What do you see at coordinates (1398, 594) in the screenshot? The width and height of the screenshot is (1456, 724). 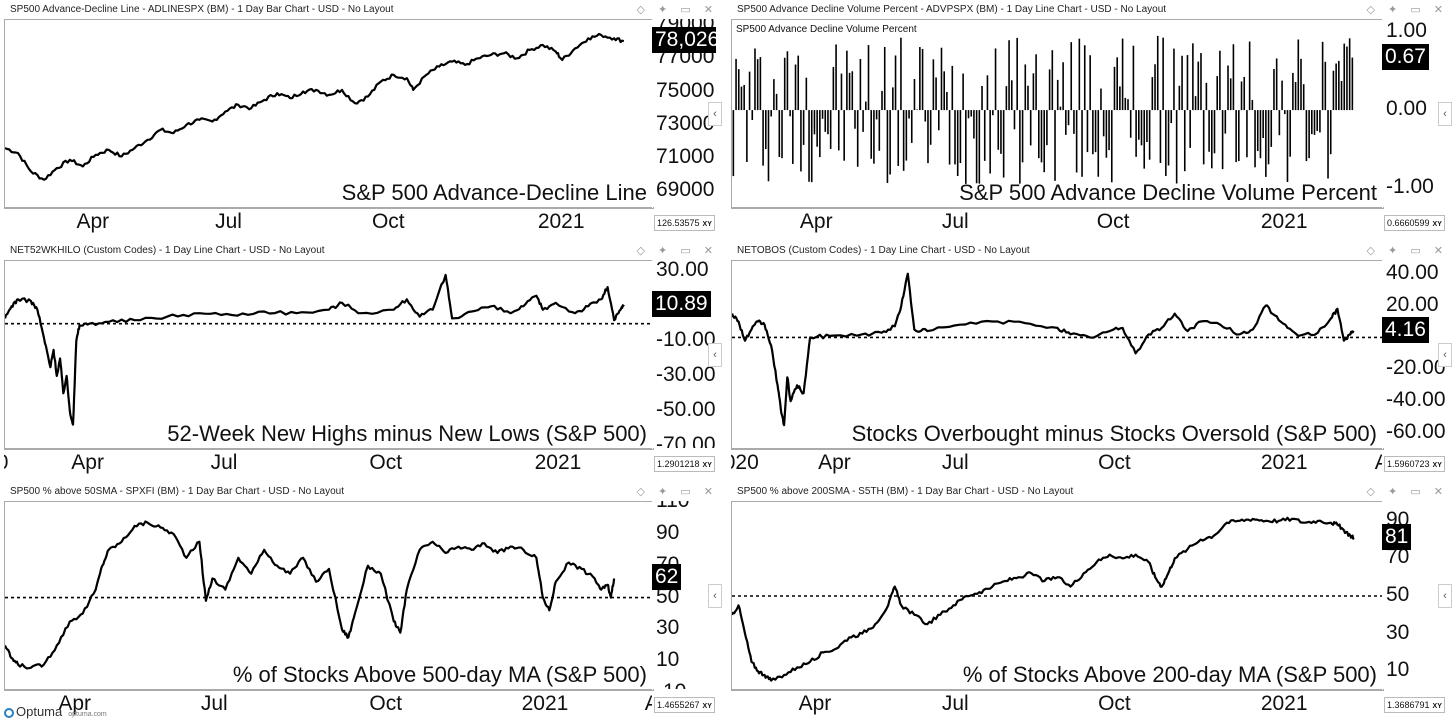 I see `y-tick-label: 50` at bounding box center [1398, 594].